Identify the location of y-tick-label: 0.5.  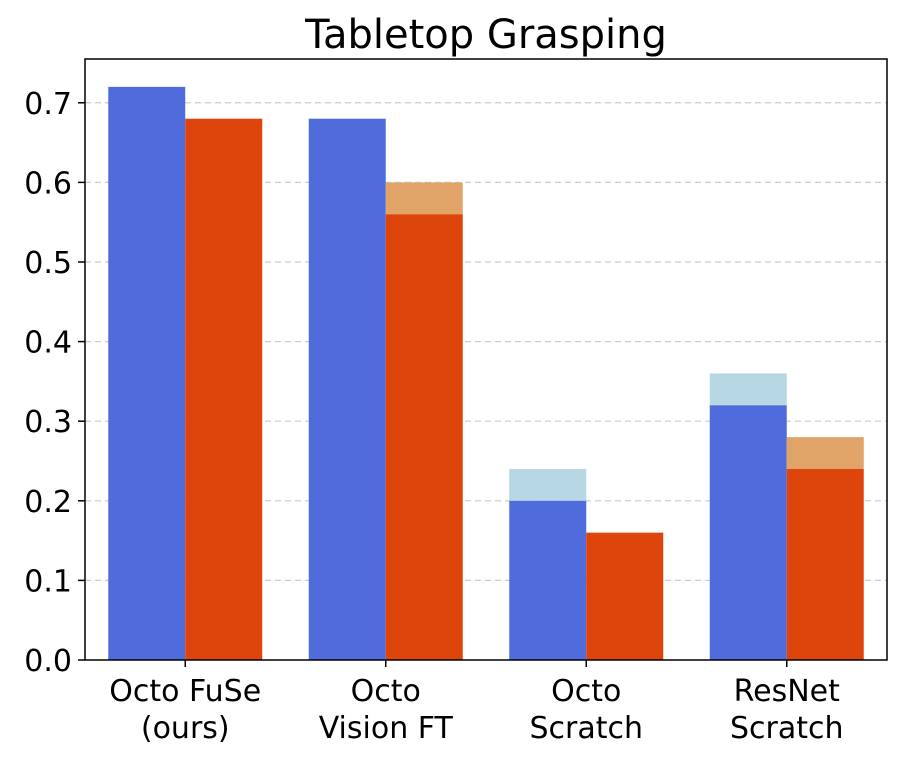
(48, 263).